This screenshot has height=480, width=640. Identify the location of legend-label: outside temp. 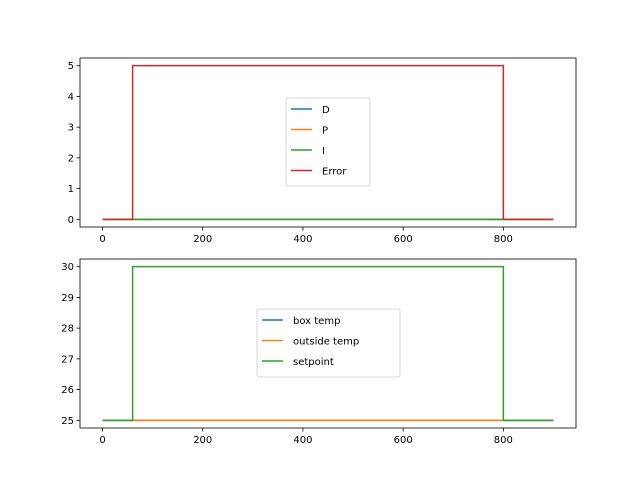
(326, 342).